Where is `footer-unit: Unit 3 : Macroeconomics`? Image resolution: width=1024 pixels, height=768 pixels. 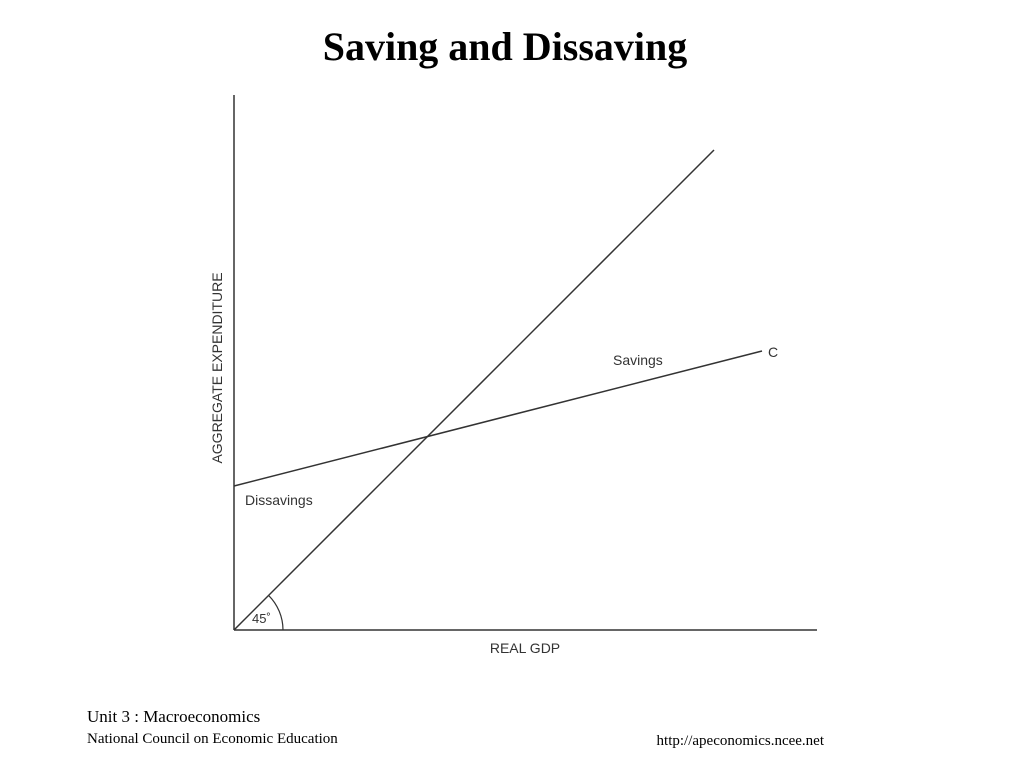 footer-unit: Unit 3 : Macroeconomics is located at coordinates (174, 716).